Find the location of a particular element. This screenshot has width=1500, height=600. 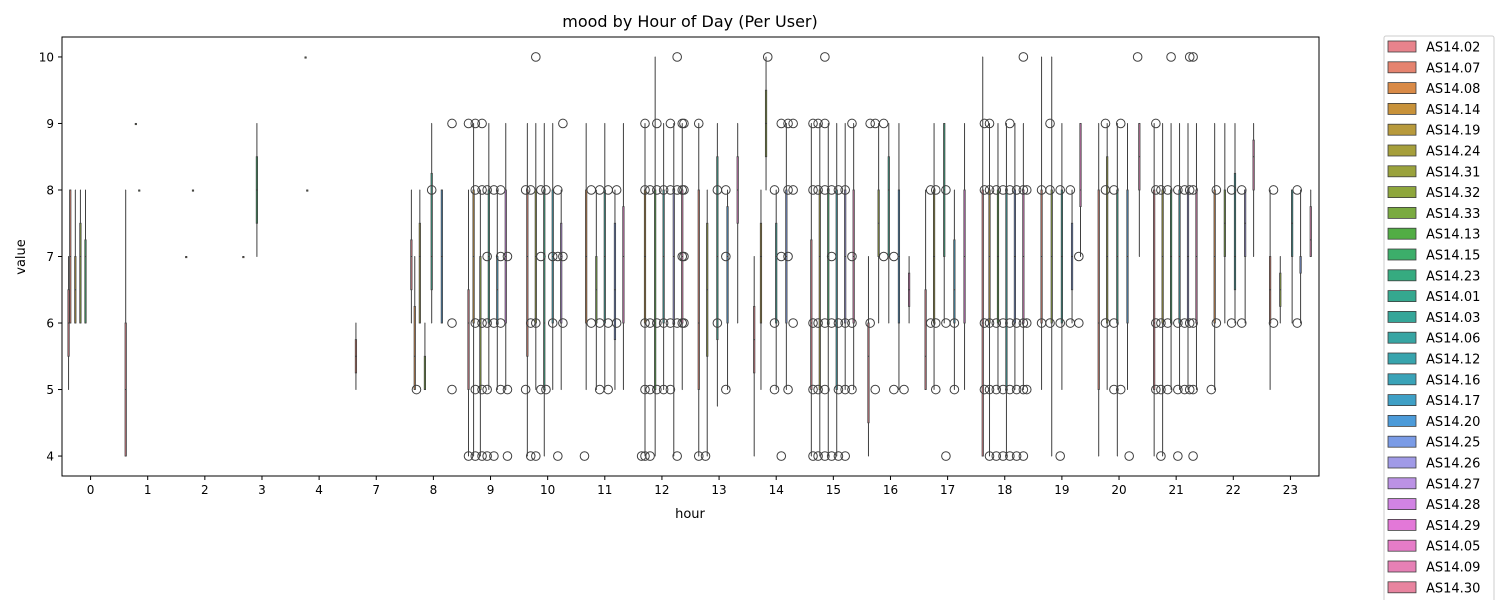

legend-label: AS14.01 is located at coordinates (1453, 297).